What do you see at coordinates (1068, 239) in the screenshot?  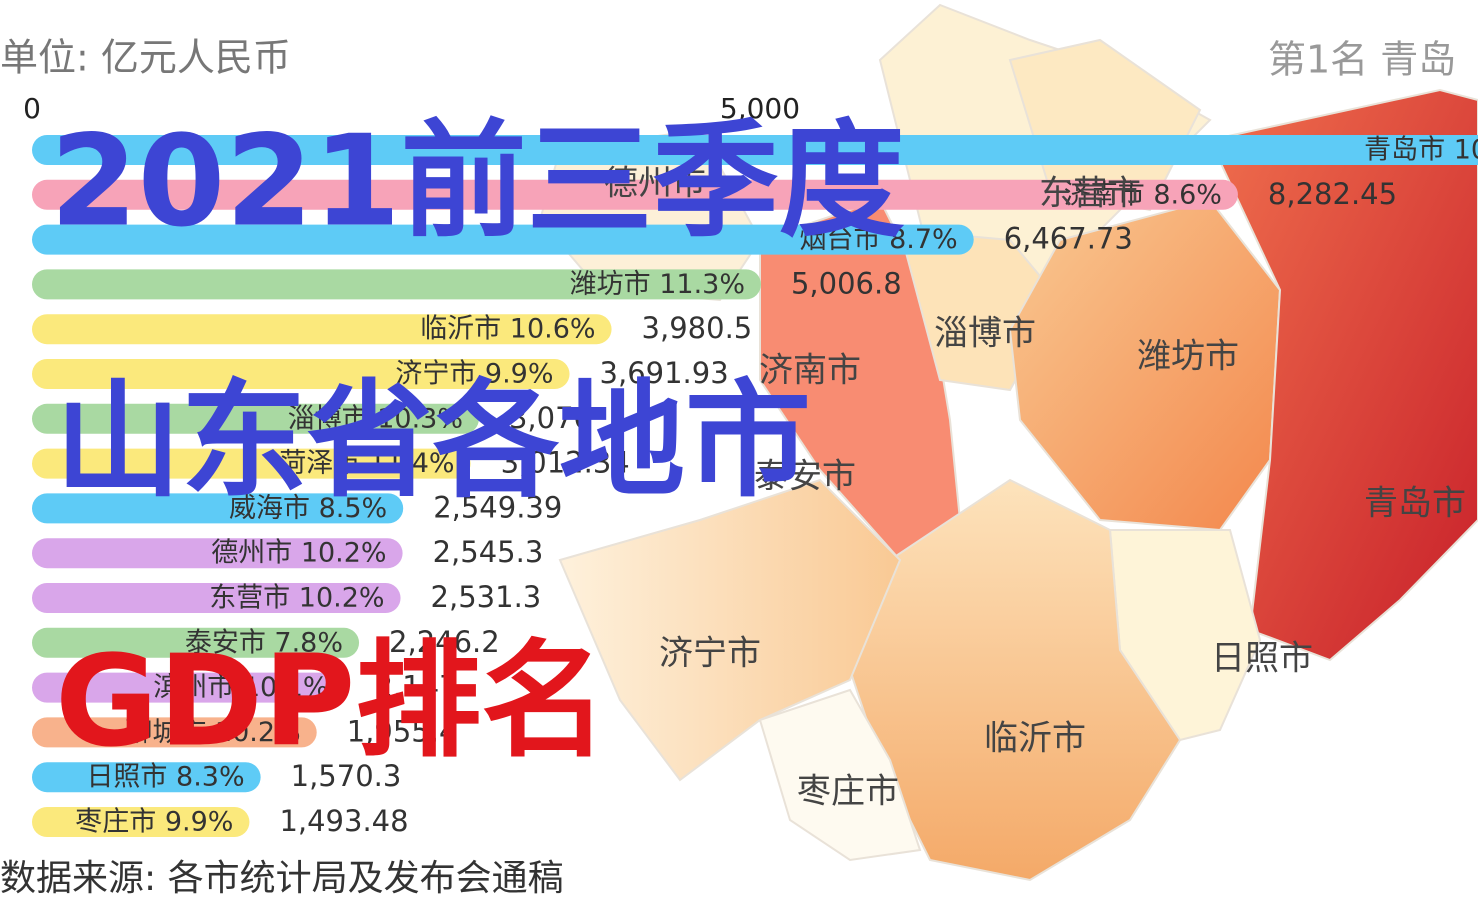 I see `value-label: 6,467.73` at bounding box center [1068, 239].